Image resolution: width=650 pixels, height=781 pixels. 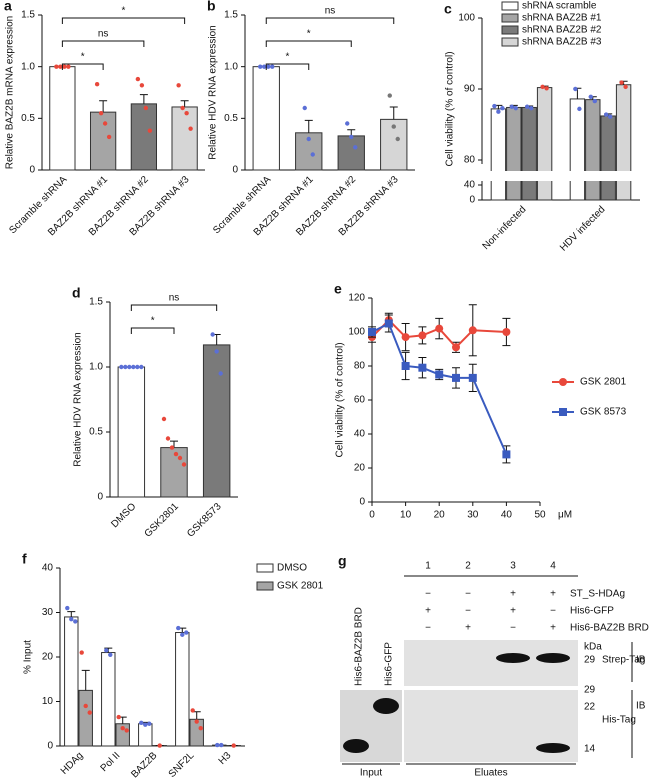 What do you see at coordinates (540, 515) in the screenshot?
I see `x-tick-label: 50` at bounding box center [540, 515].